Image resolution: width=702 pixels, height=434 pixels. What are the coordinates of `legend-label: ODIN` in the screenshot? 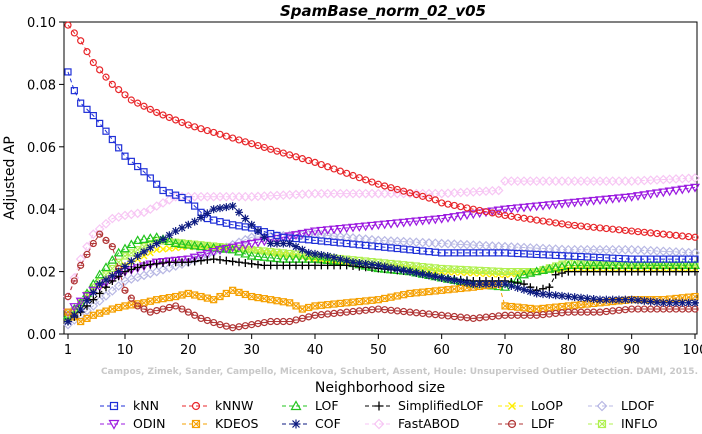 It's located at (149, 423).